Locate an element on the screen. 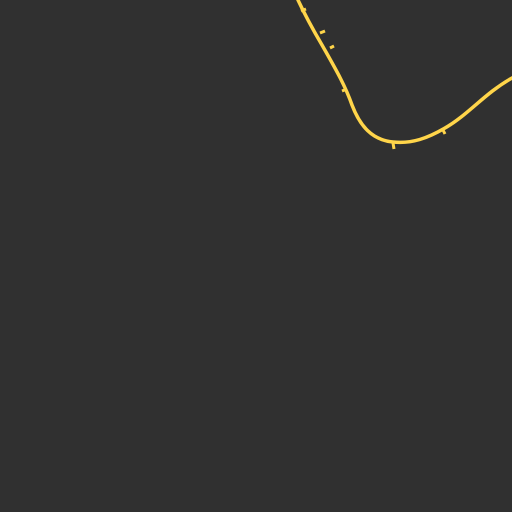  rail-tick-marks is located at coordinates (373, 78).